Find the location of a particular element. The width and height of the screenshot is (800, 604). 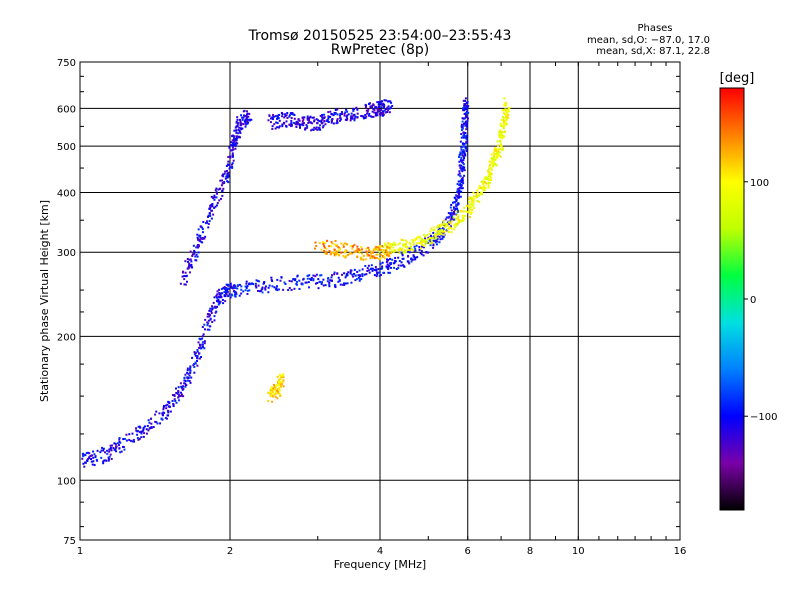

colorbar-label: [deg] is located at coordinates (737, 78).